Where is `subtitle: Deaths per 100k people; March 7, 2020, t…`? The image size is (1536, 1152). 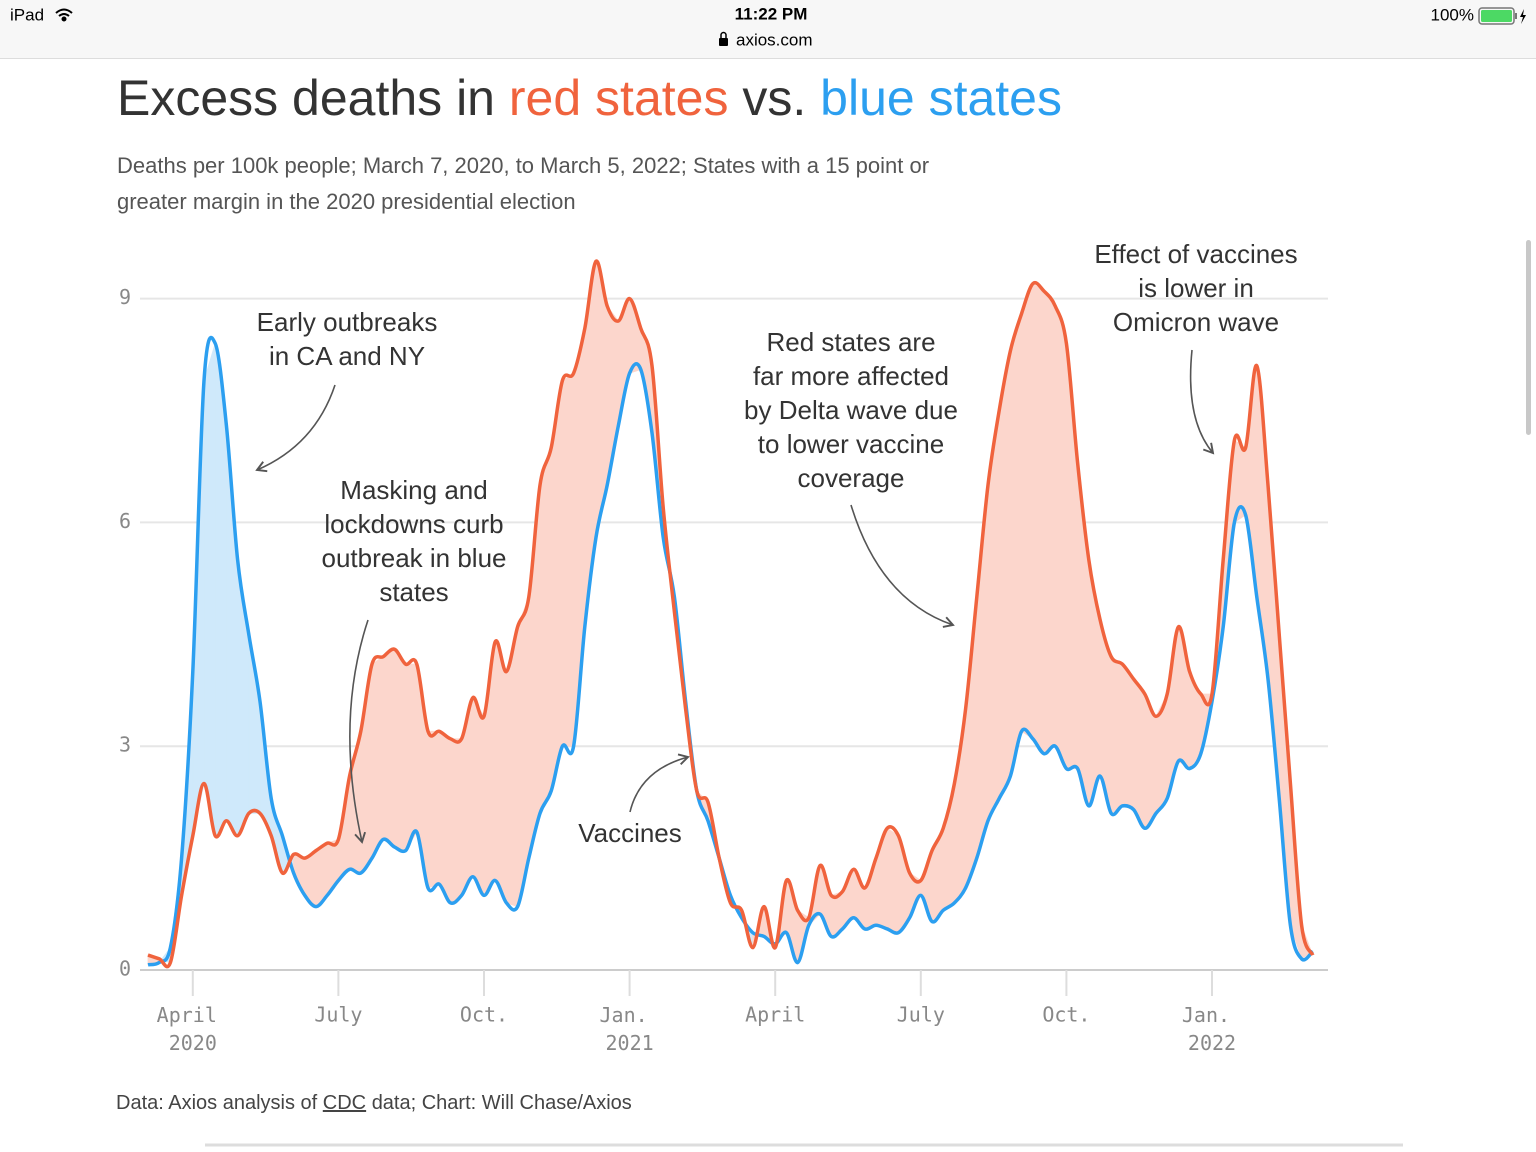 subtitle: Deaths per 100k people; March 7, 2020, t… is located at coordinates (523, 165).